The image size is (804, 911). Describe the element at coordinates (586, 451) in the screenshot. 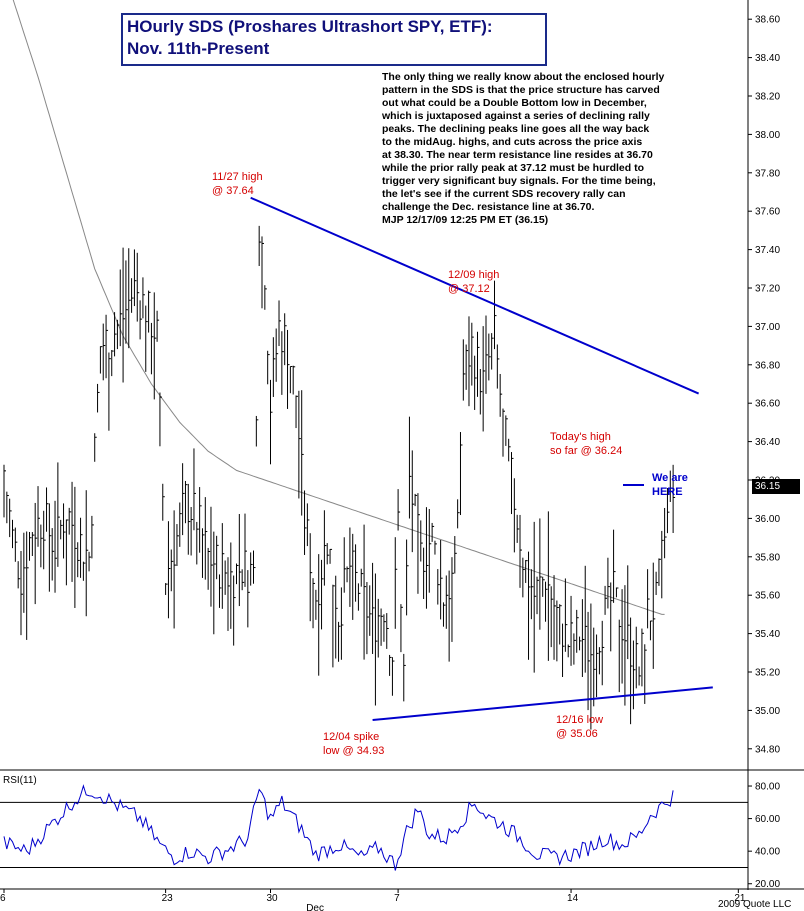

I see `annotation-today-high-line2: so far @ 36.24` at that location.